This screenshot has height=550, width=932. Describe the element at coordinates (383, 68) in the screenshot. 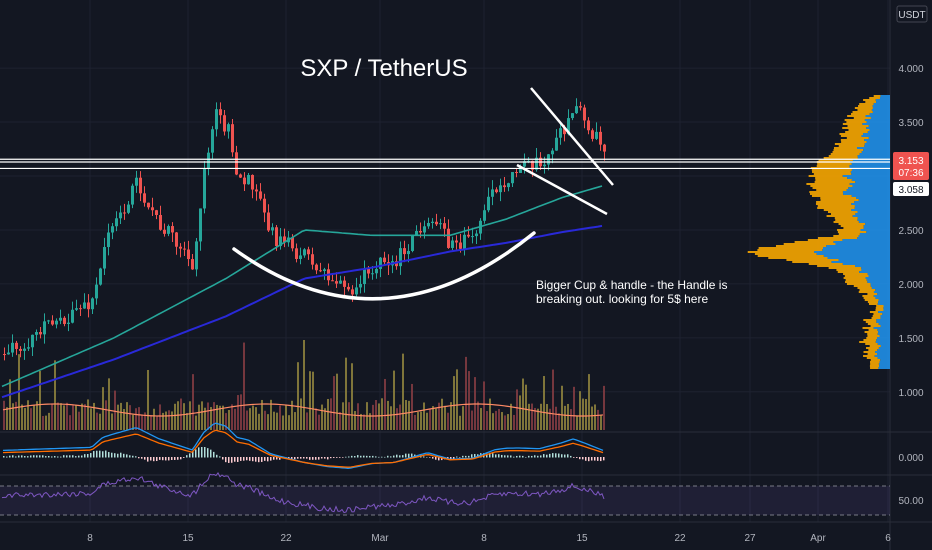

I see `chart-title: SXP / TetherUS` at that location.